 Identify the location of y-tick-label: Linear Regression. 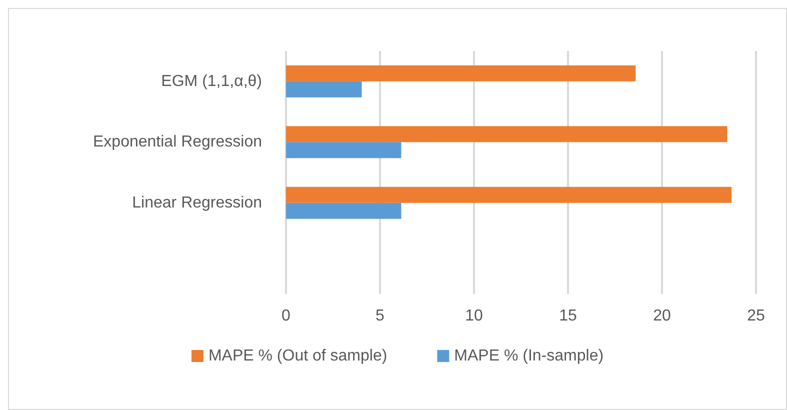
(197, 203).